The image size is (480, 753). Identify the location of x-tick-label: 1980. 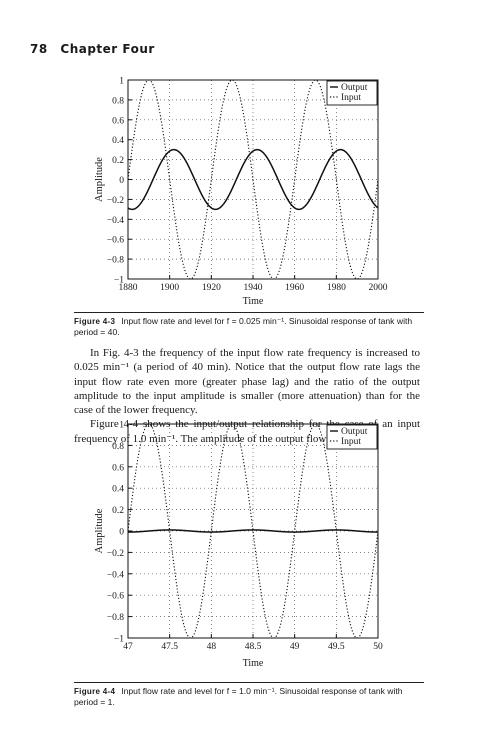
(336, 288).